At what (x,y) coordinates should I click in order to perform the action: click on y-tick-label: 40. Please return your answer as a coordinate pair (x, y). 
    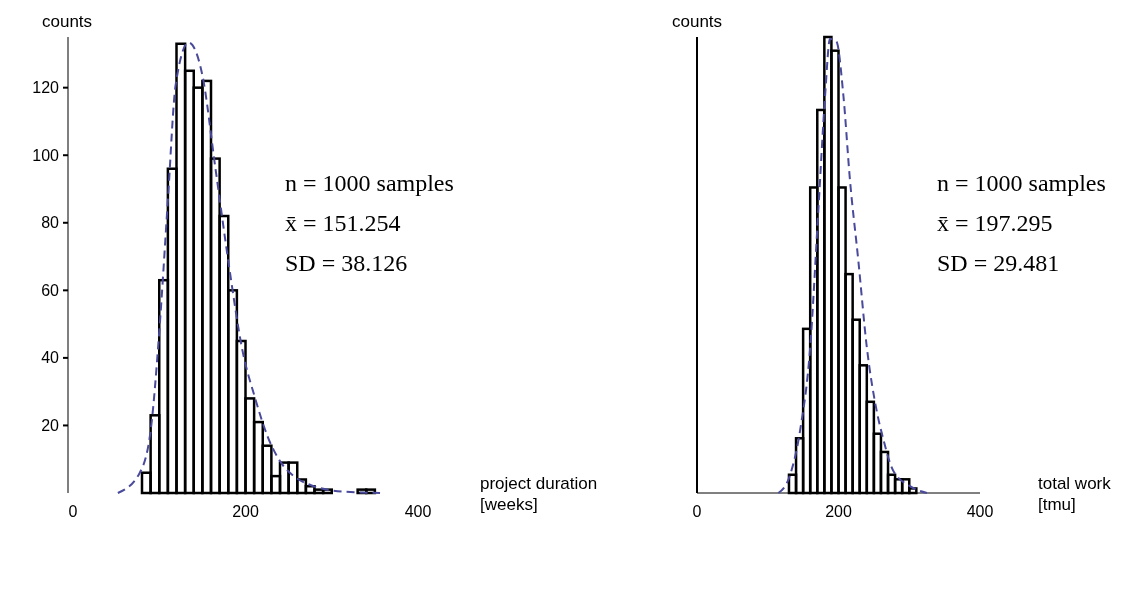
    Looking at the image, I should click on (50, 358).